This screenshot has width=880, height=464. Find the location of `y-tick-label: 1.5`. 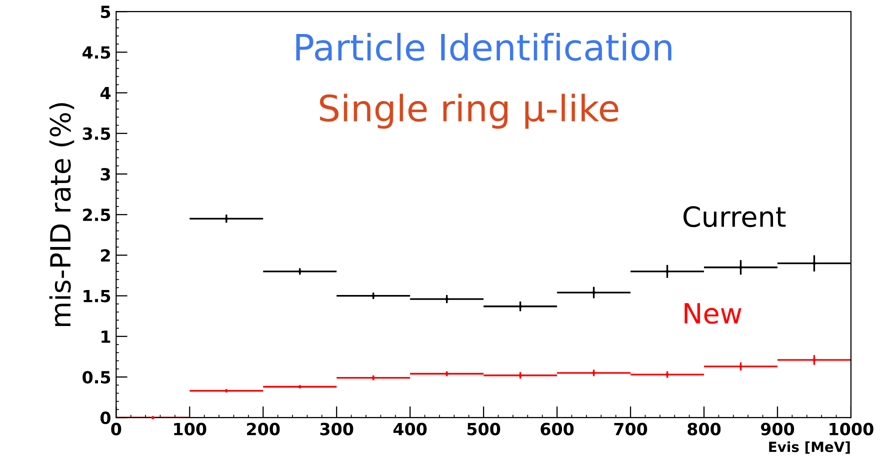

y-tick-label: 1.5 is located at coordinates (97, 296).